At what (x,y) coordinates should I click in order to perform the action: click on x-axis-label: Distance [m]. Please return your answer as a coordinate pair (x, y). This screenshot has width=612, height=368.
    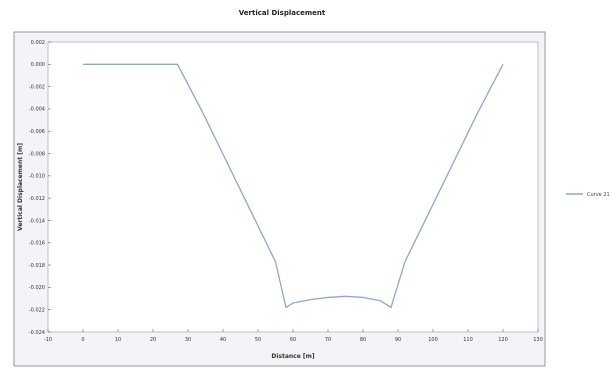
    Looking at the image, I should click on (293, 356).